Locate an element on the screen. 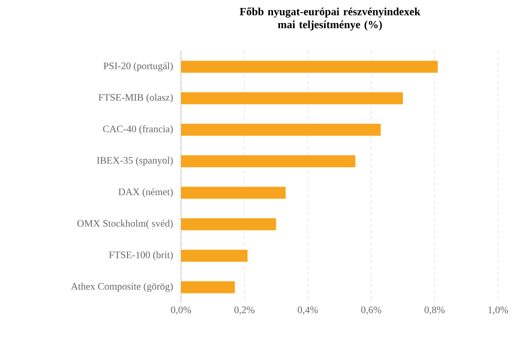  y-tick-label: OMX Stockholm( svéd) is located at coordinates (125, 224).